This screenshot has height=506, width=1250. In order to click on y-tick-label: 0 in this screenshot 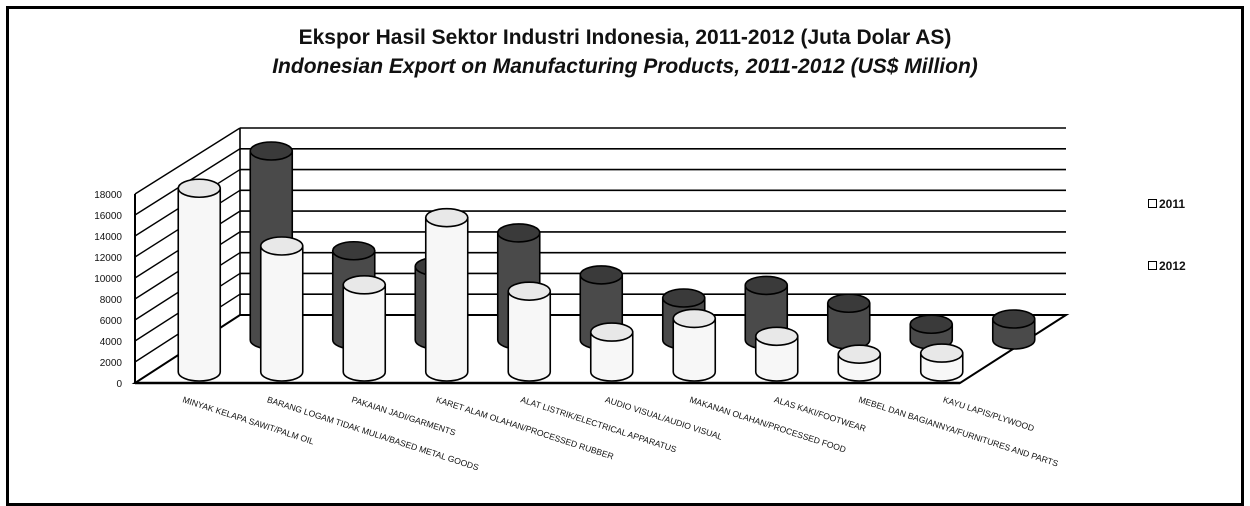, I will do `click(119, 384)`.